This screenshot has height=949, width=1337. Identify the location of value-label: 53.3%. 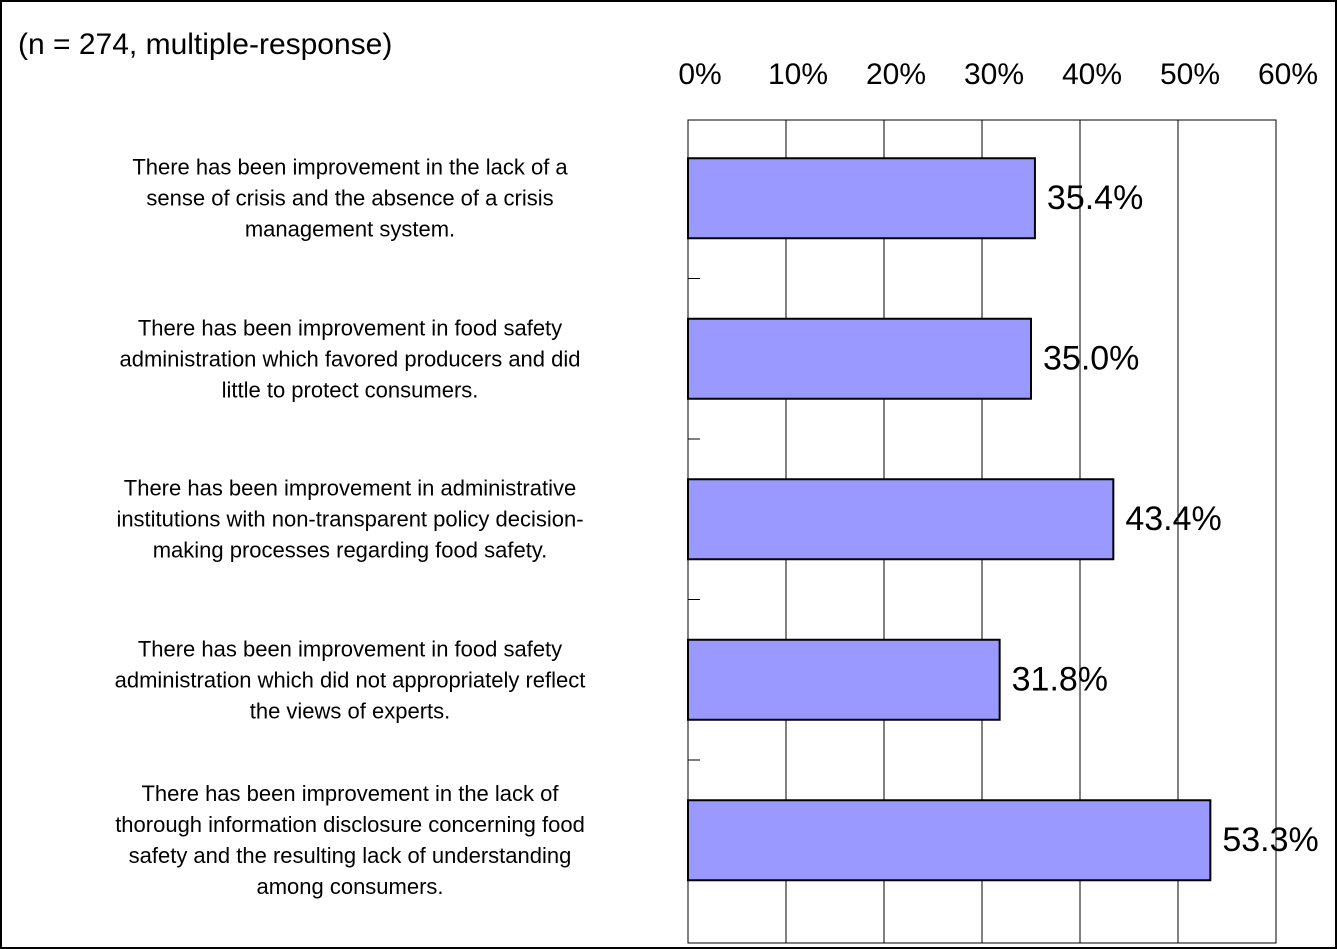
(1270, 840).